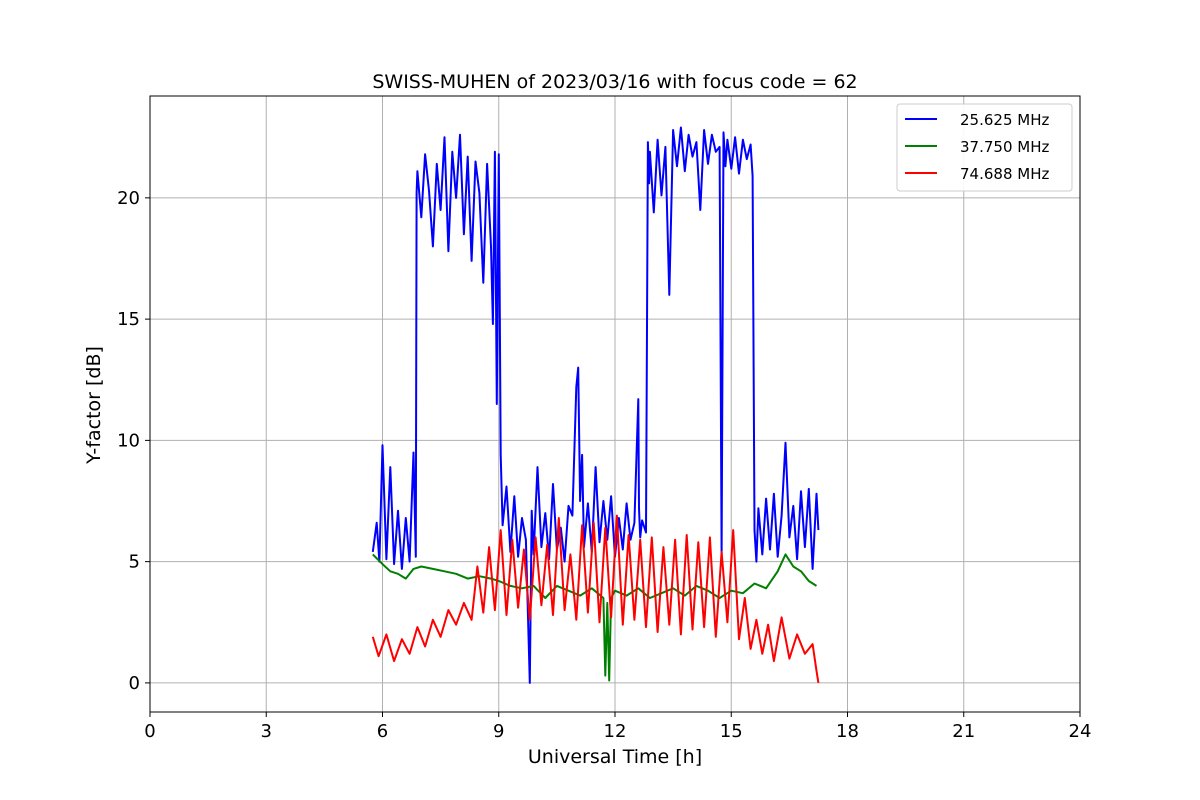  Describe the element at coordinates (134, 562) in the screenshot. I see `y-tick-label: 5` at that location.